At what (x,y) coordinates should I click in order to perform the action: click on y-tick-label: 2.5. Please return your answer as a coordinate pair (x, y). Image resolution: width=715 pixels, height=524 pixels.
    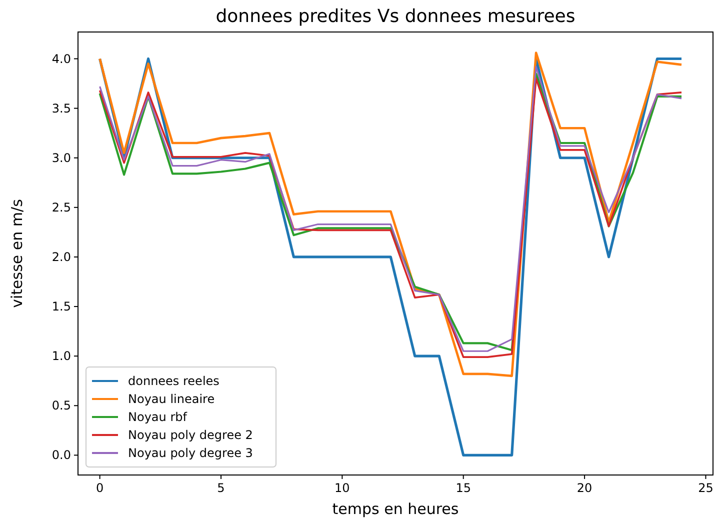
    Looking at the image, I should click on (61, 207).